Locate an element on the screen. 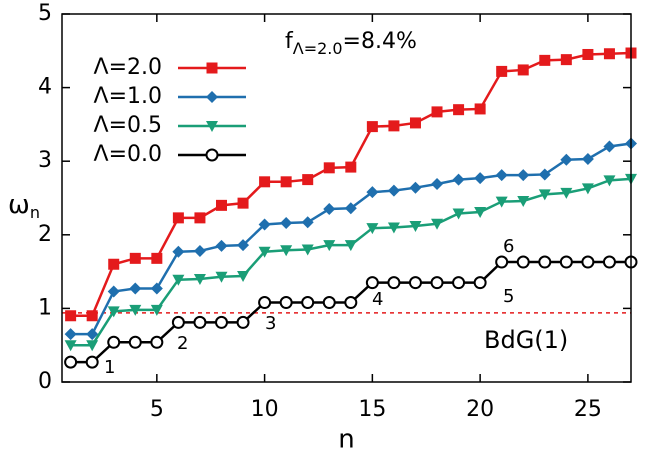 Image resolution: width=656 pixels, height=459 pixels. fraction-note-main: f is located at coordinates (289, 41).